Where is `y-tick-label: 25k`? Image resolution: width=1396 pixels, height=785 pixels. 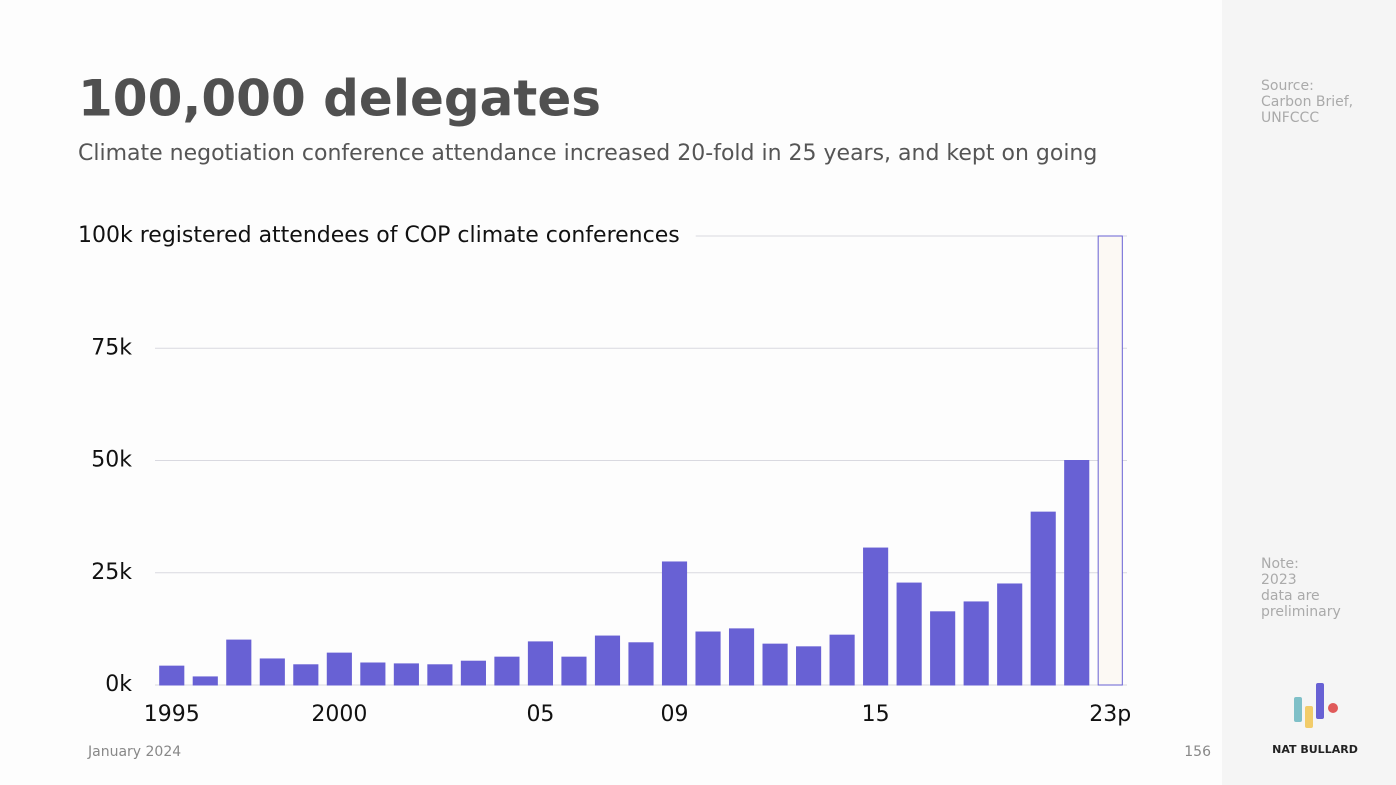 y-tick-label: 25k is located at coordinates (111, 572).